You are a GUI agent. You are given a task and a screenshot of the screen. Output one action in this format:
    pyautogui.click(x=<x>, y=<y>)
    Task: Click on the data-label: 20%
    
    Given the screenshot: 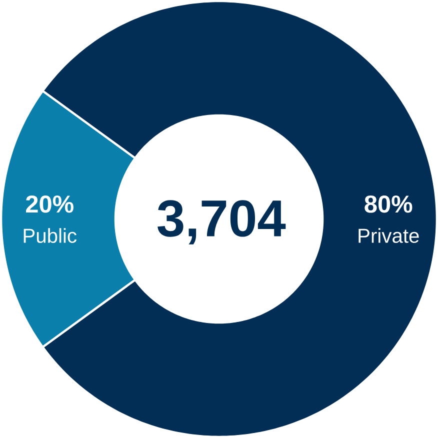 What is the action you would take?
    pyautogui.click(x=50, y=204)
    